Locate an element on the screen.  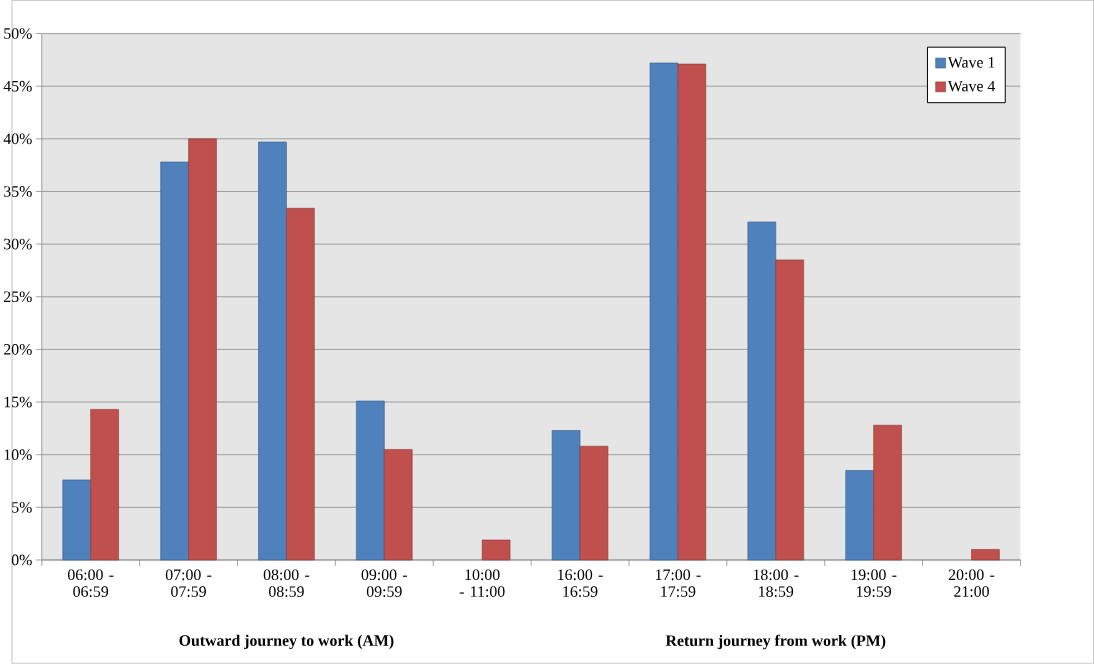
x-tick-label: 18:00 - 18:59 is located at coordinates (776, 583).